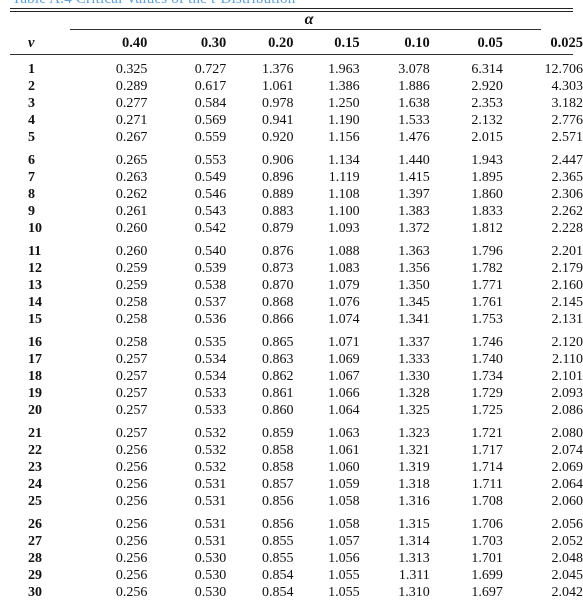 Image resolution: width=583 pixels, height=601 pixels. Describe the element at coordinates (344, 194) in the screenshot. I see `critical-value-cell: 1.108` at that location.